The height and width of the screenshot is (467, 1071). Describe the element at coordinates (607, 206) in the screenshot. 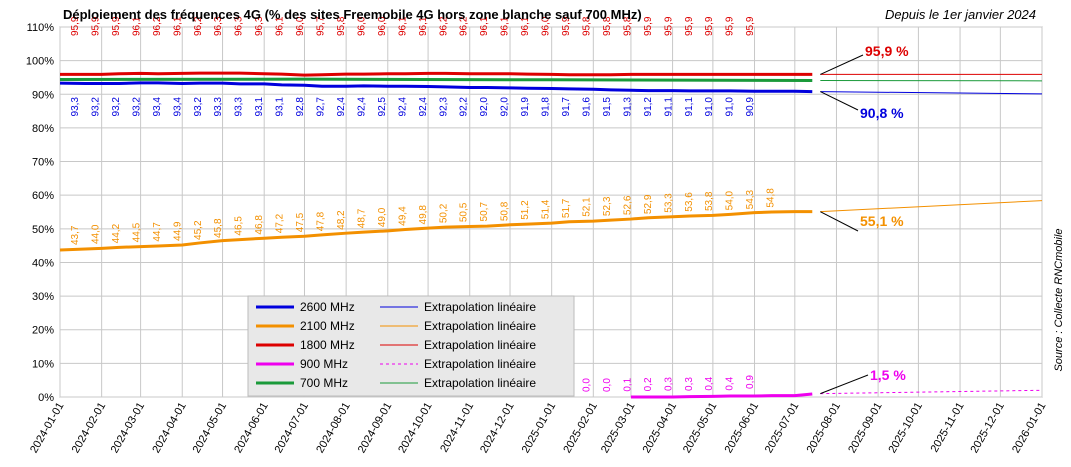

I see `data-label: 52,3` at that location.